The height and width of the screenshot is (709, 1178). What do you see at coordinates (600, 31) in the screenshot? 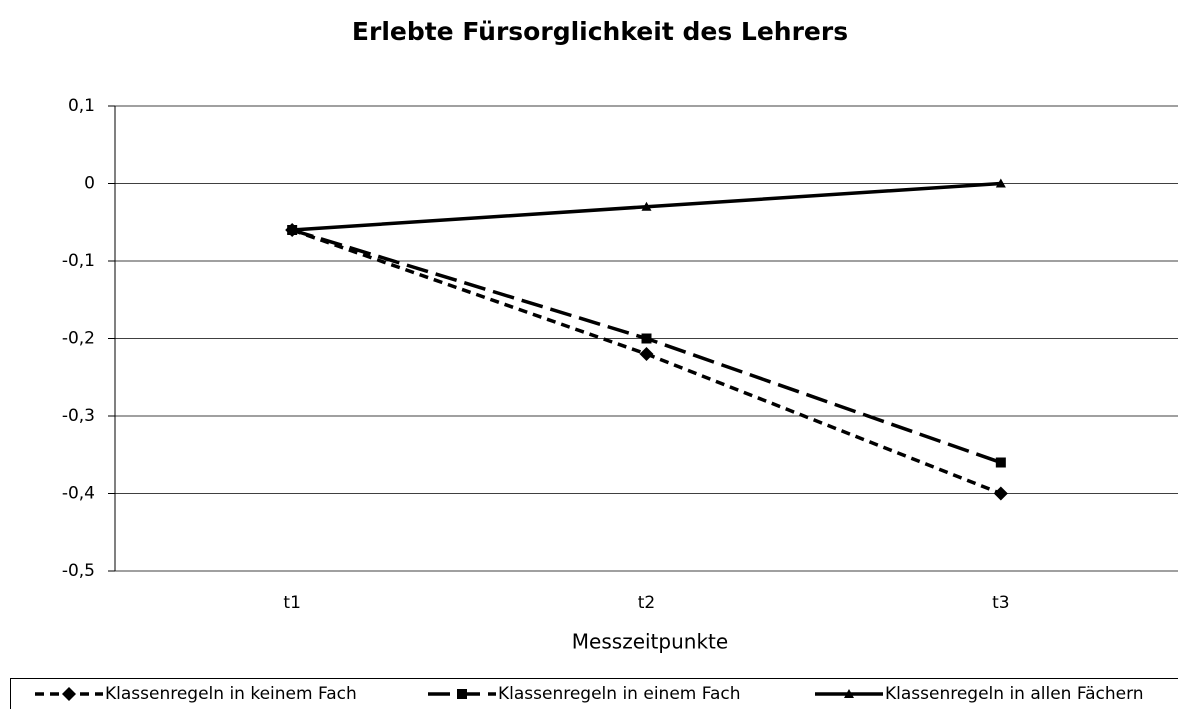
I see `chart-title: Erlebte Fürsorglichkeit des Lehrers` at bounding box center [600, 31].